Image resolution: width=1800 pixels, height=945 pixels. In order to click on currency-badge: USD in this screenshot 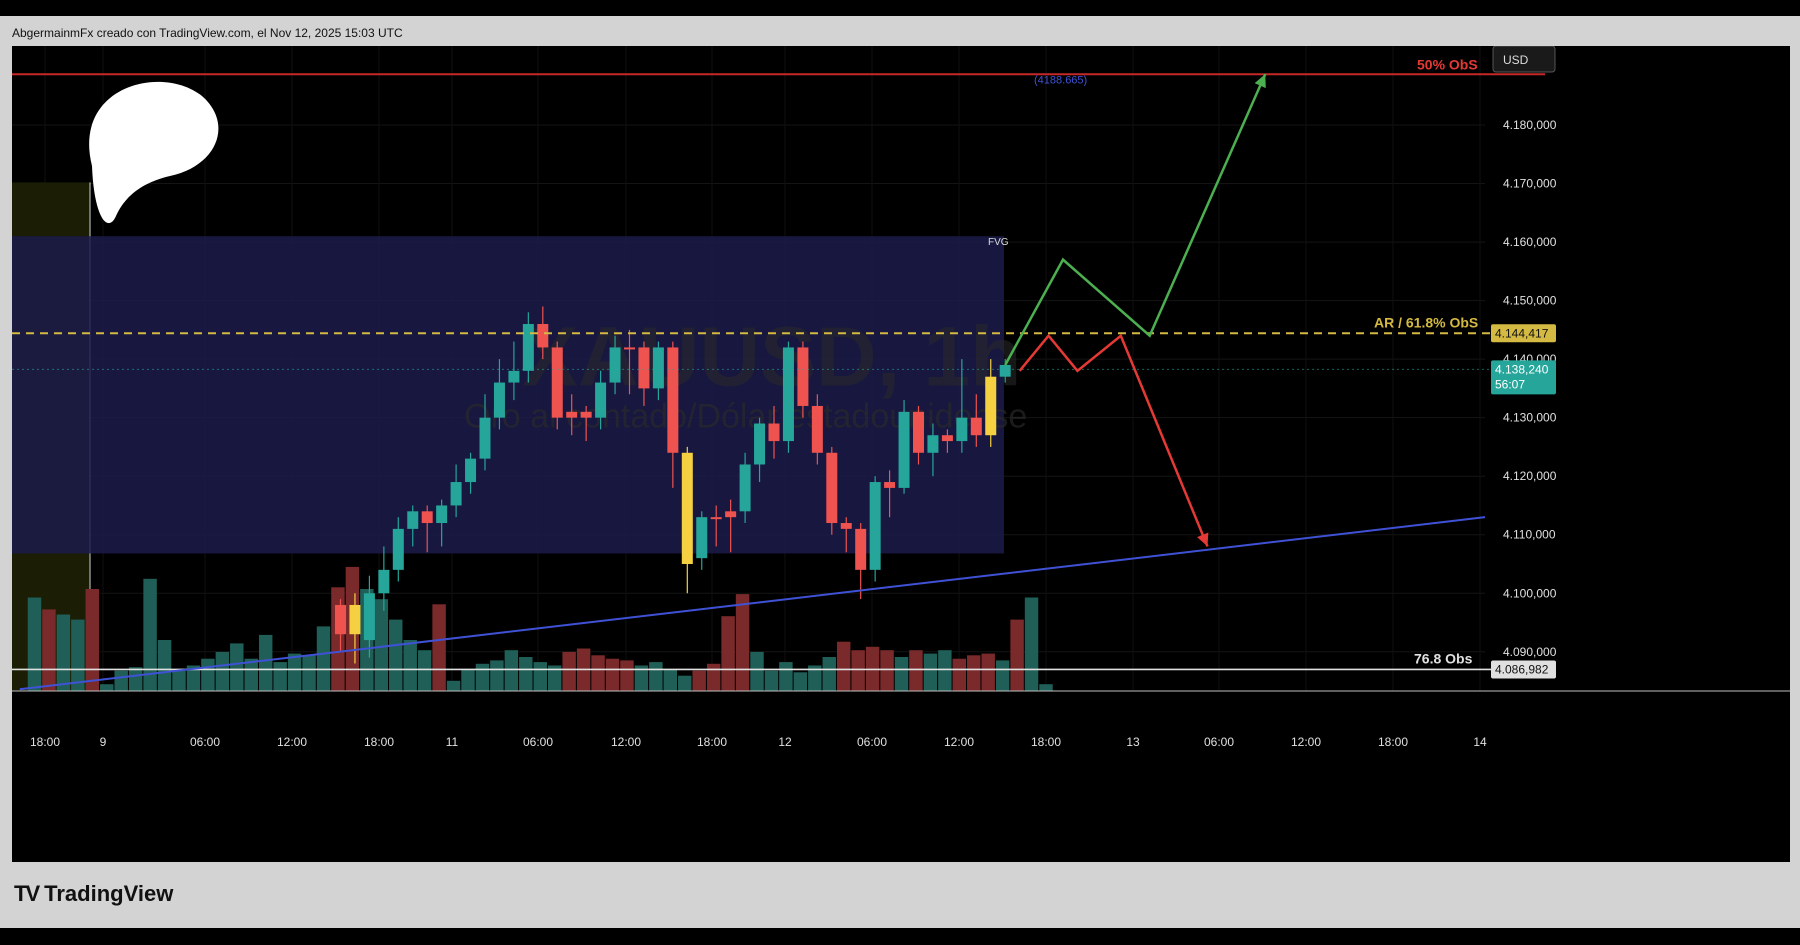, I will do `click(1524, 59)`.